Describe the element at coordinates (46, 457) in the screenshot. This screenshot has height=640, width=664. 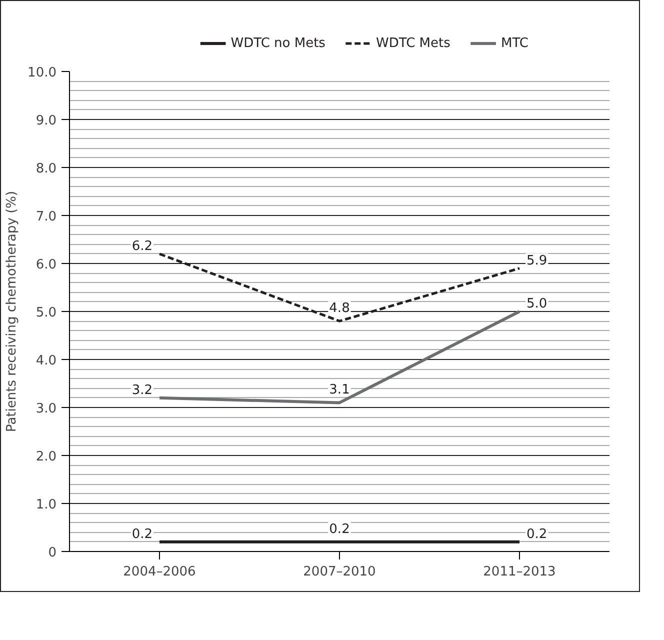
I see `y-tick-label: 2.0` at that location.